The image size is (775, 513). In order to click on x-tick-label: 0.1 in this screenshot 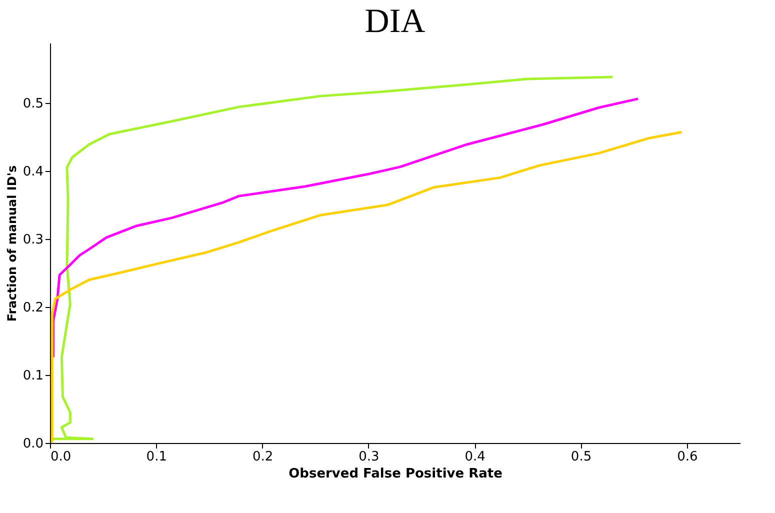, I will do `click(156, 457)`.